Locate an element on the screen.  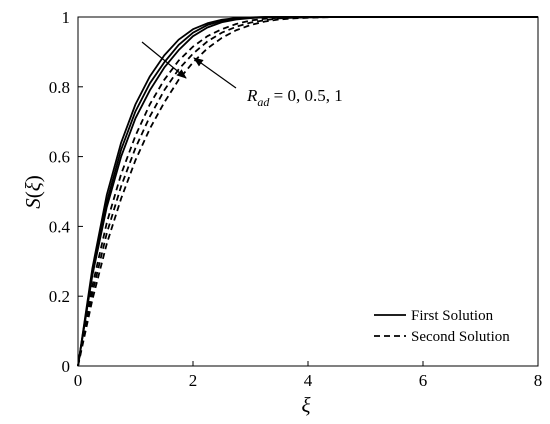
y-tick-label: 0 is located at coordinates (66, 366).